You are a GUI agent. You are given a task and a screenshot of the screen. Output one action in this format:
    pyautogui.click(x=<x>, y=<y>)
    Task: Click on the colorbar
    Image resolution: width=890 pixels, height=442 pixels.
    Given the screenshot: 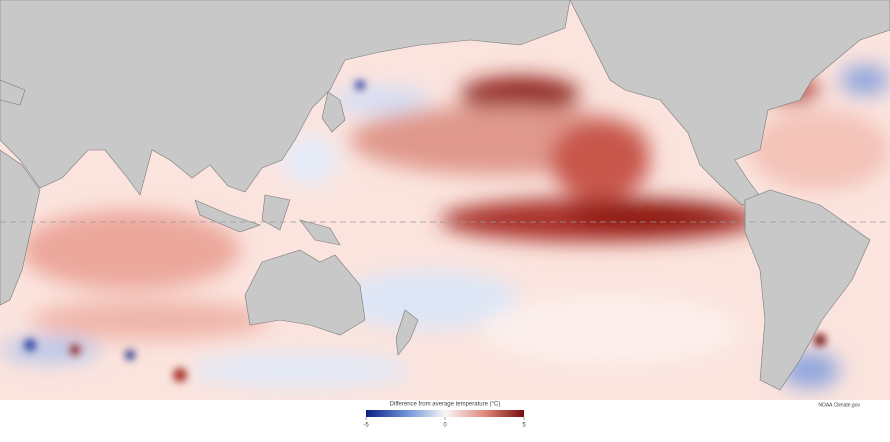 What is the action you would take?
    pyautogui.click(x=445, y=413)
    